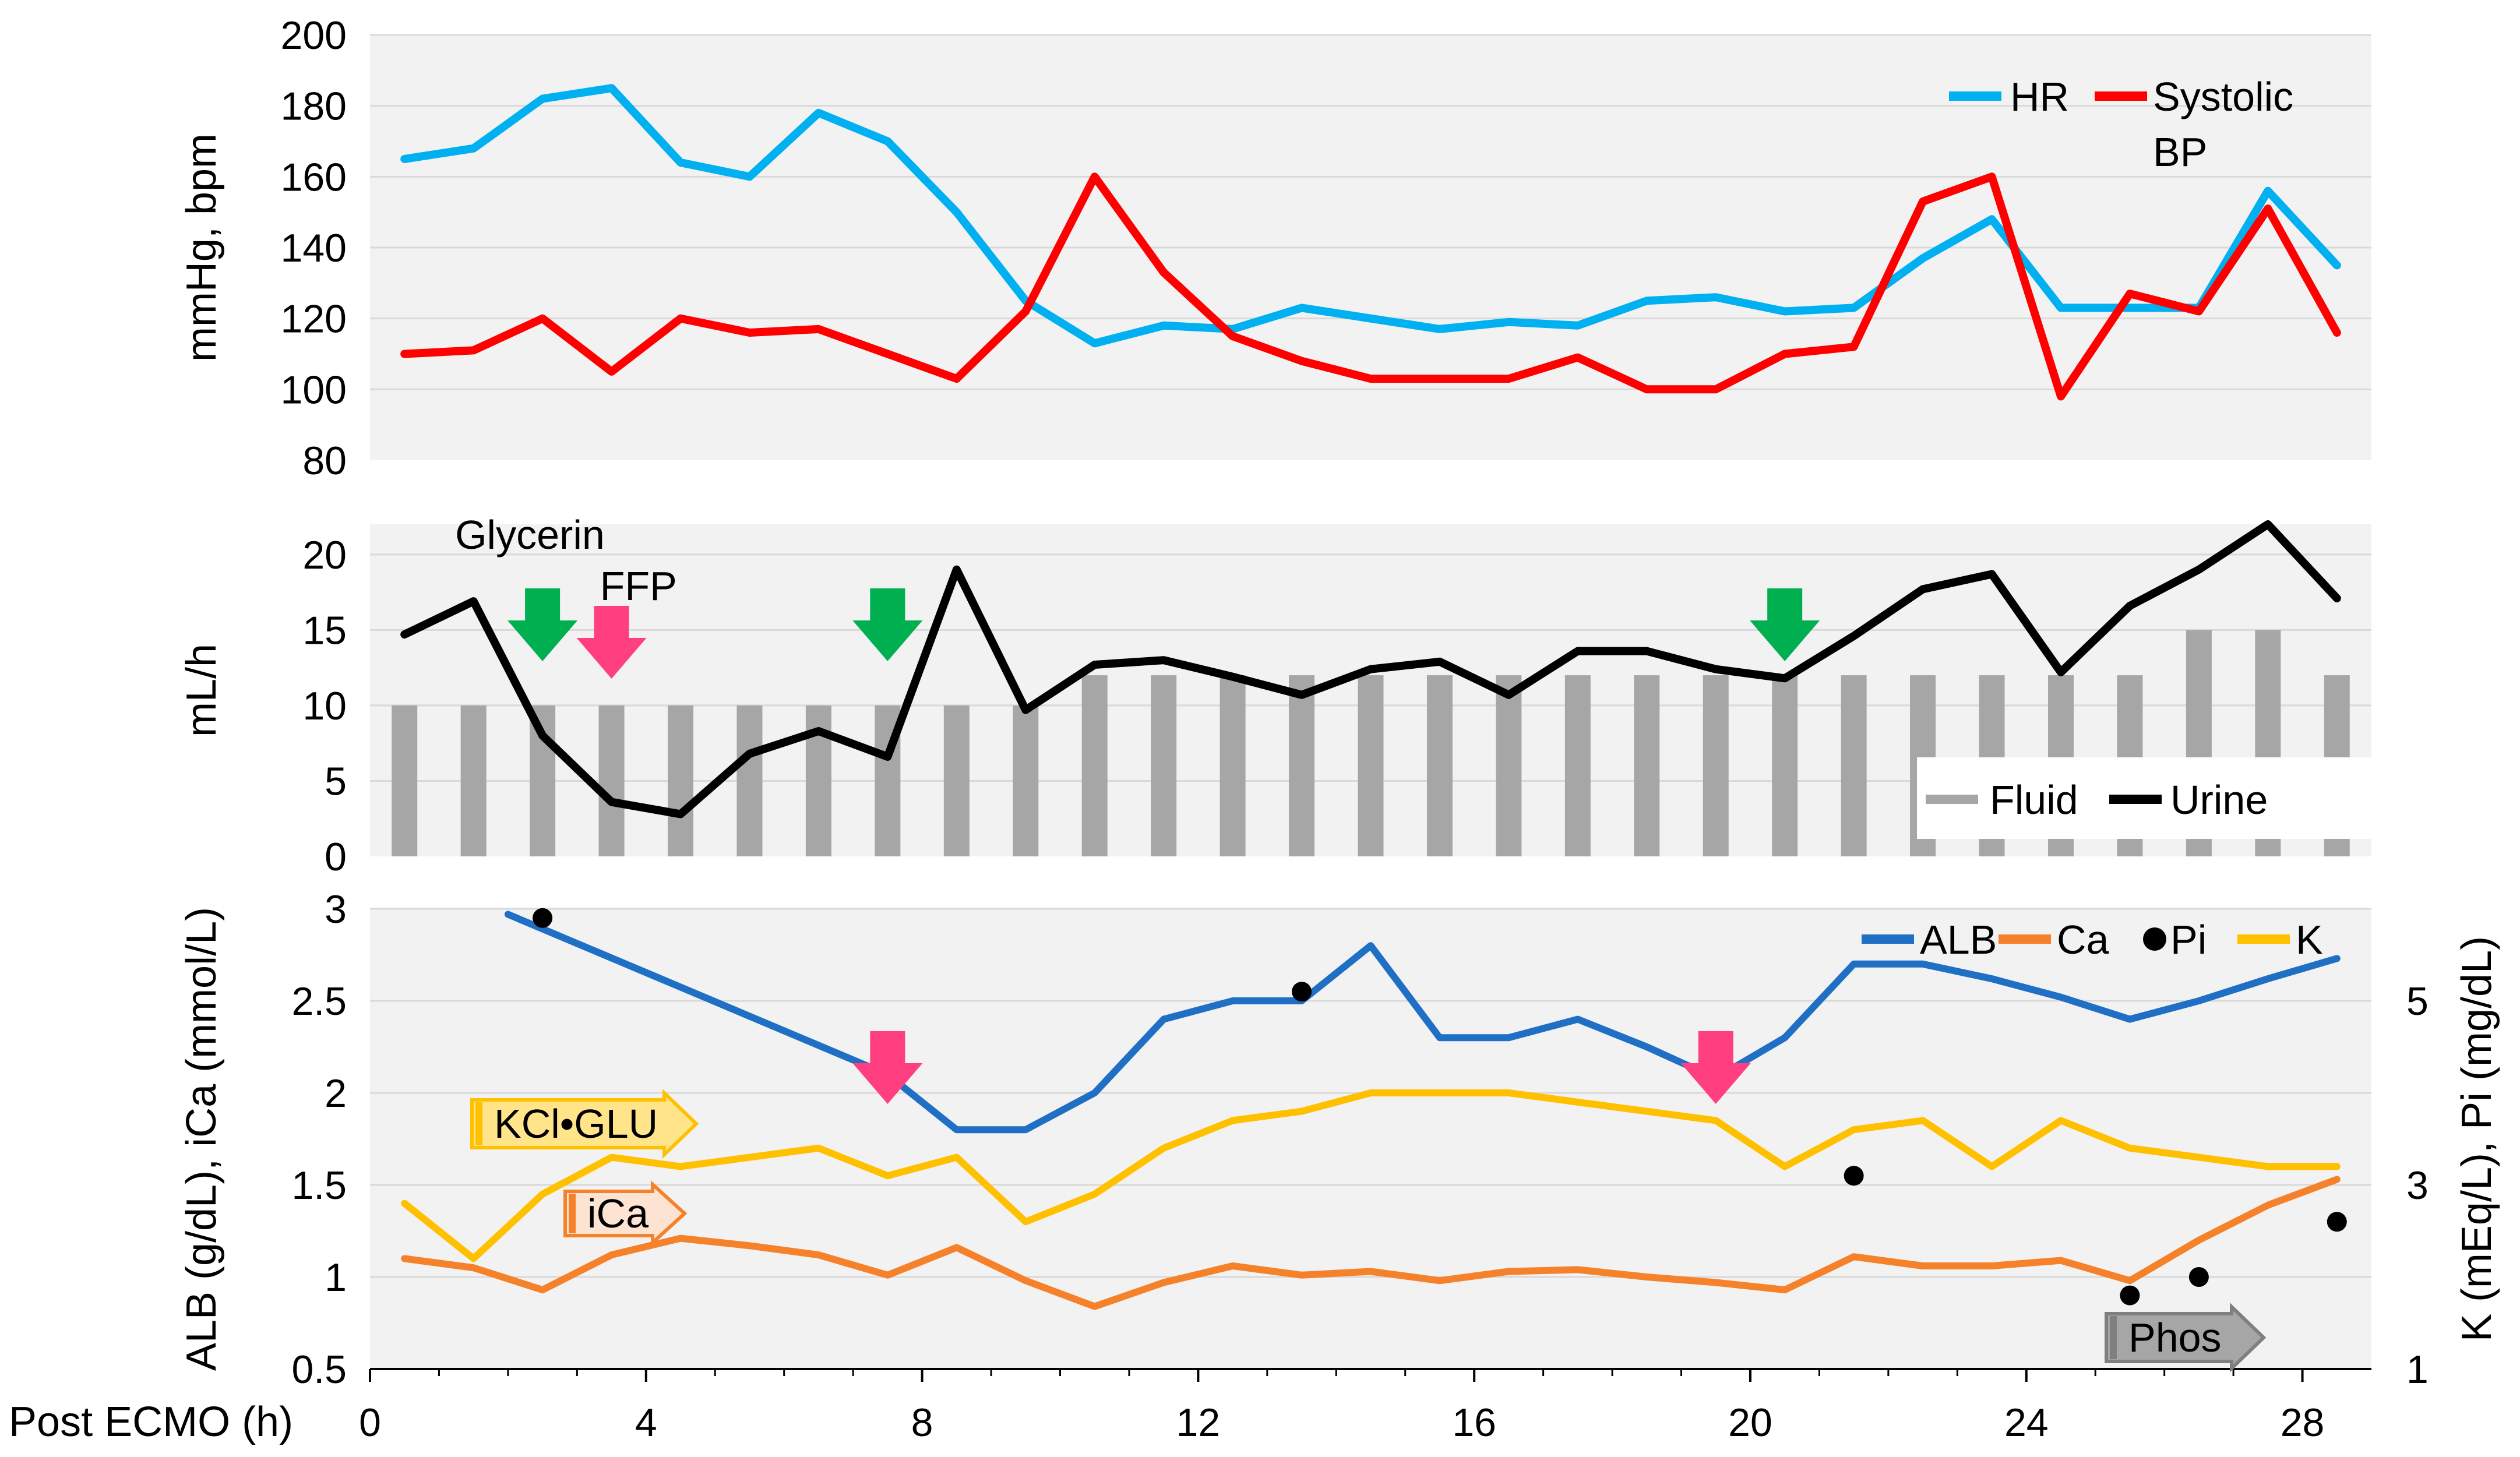 This screenshot has height=1457, width=2520. I want to click on fluid-y-tick-label: 15, so click(324, 630).